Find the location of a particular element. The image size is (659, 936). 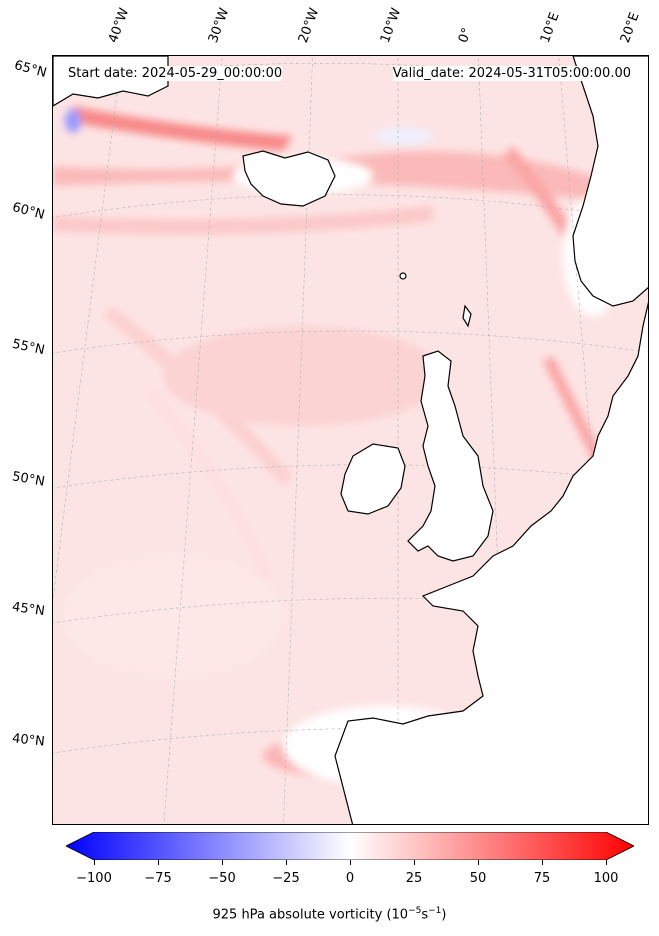

colorbar-label-exp1: −5 is located at coordinates (415, 911).